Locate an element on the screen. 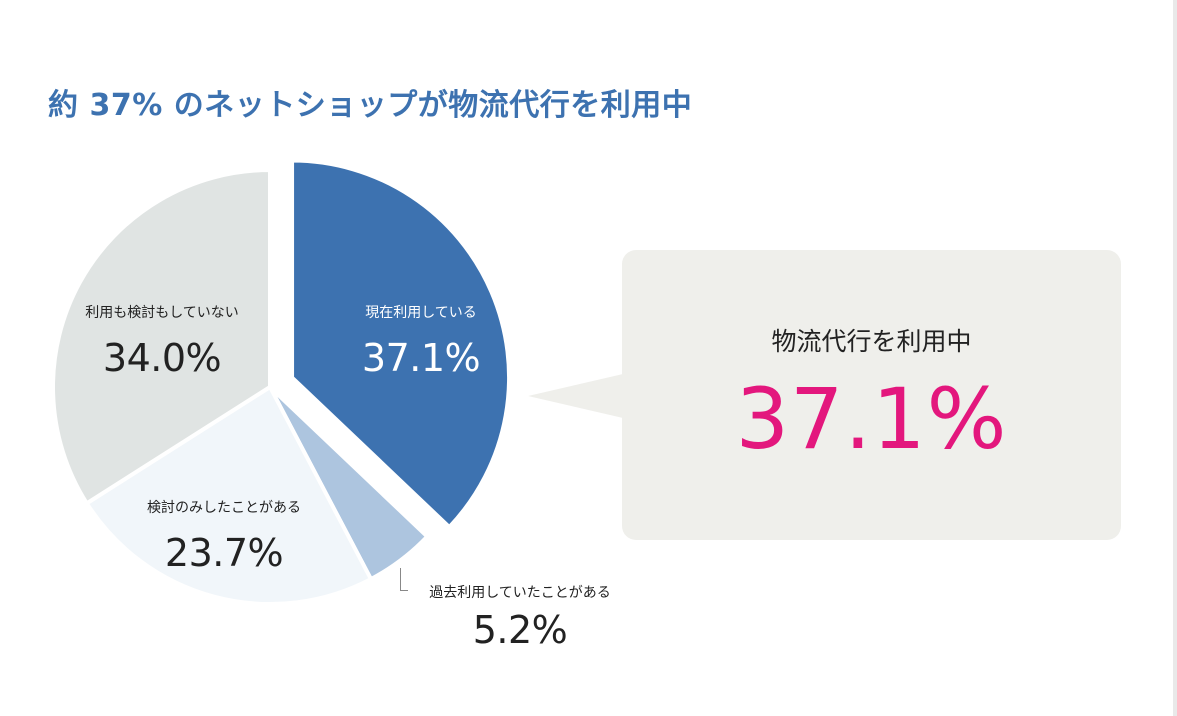 This screenshot has width=1177, height=716. slice-name-considered: 検討のみしたことがある is located at coordinates (224, 508).